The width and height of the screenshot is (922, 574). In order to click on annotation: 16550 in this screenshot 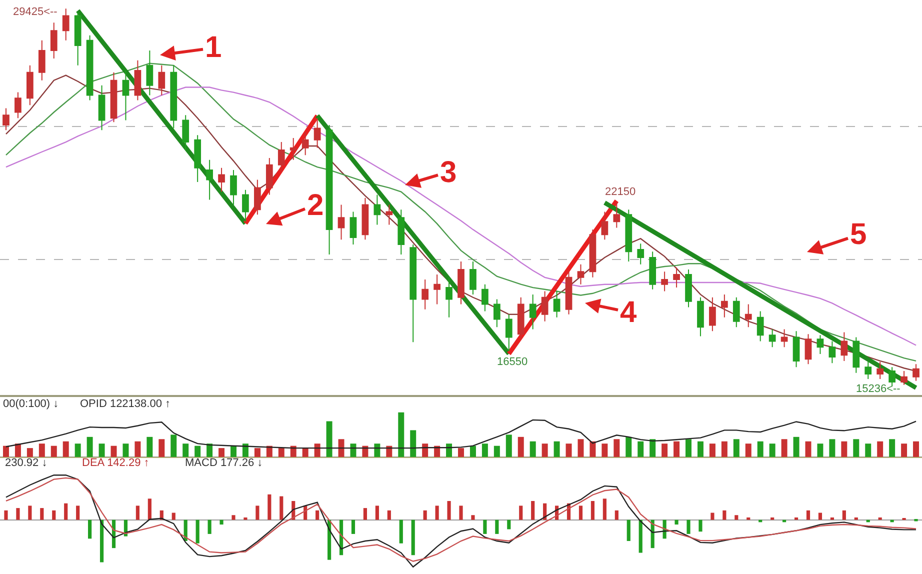, I will do `click(512, 362)`.